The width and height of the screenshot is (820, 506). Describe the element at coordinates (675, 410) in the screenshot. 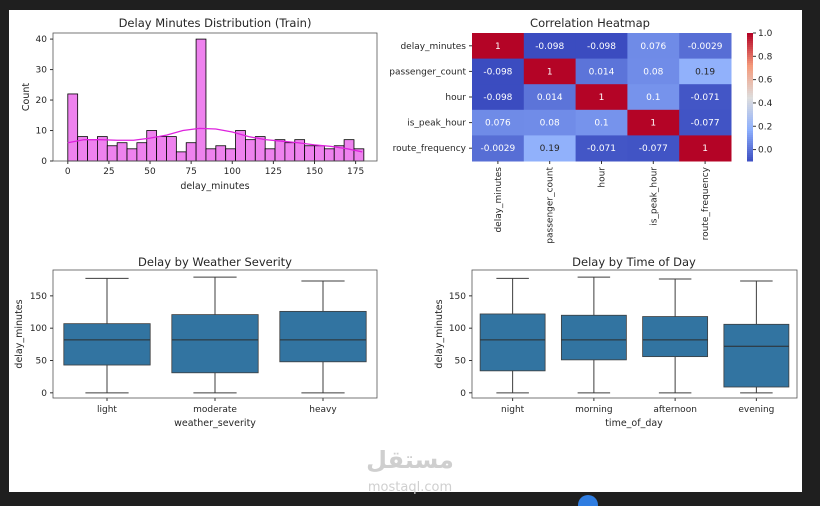

I see `x-tick-label: afternoon` at that location.